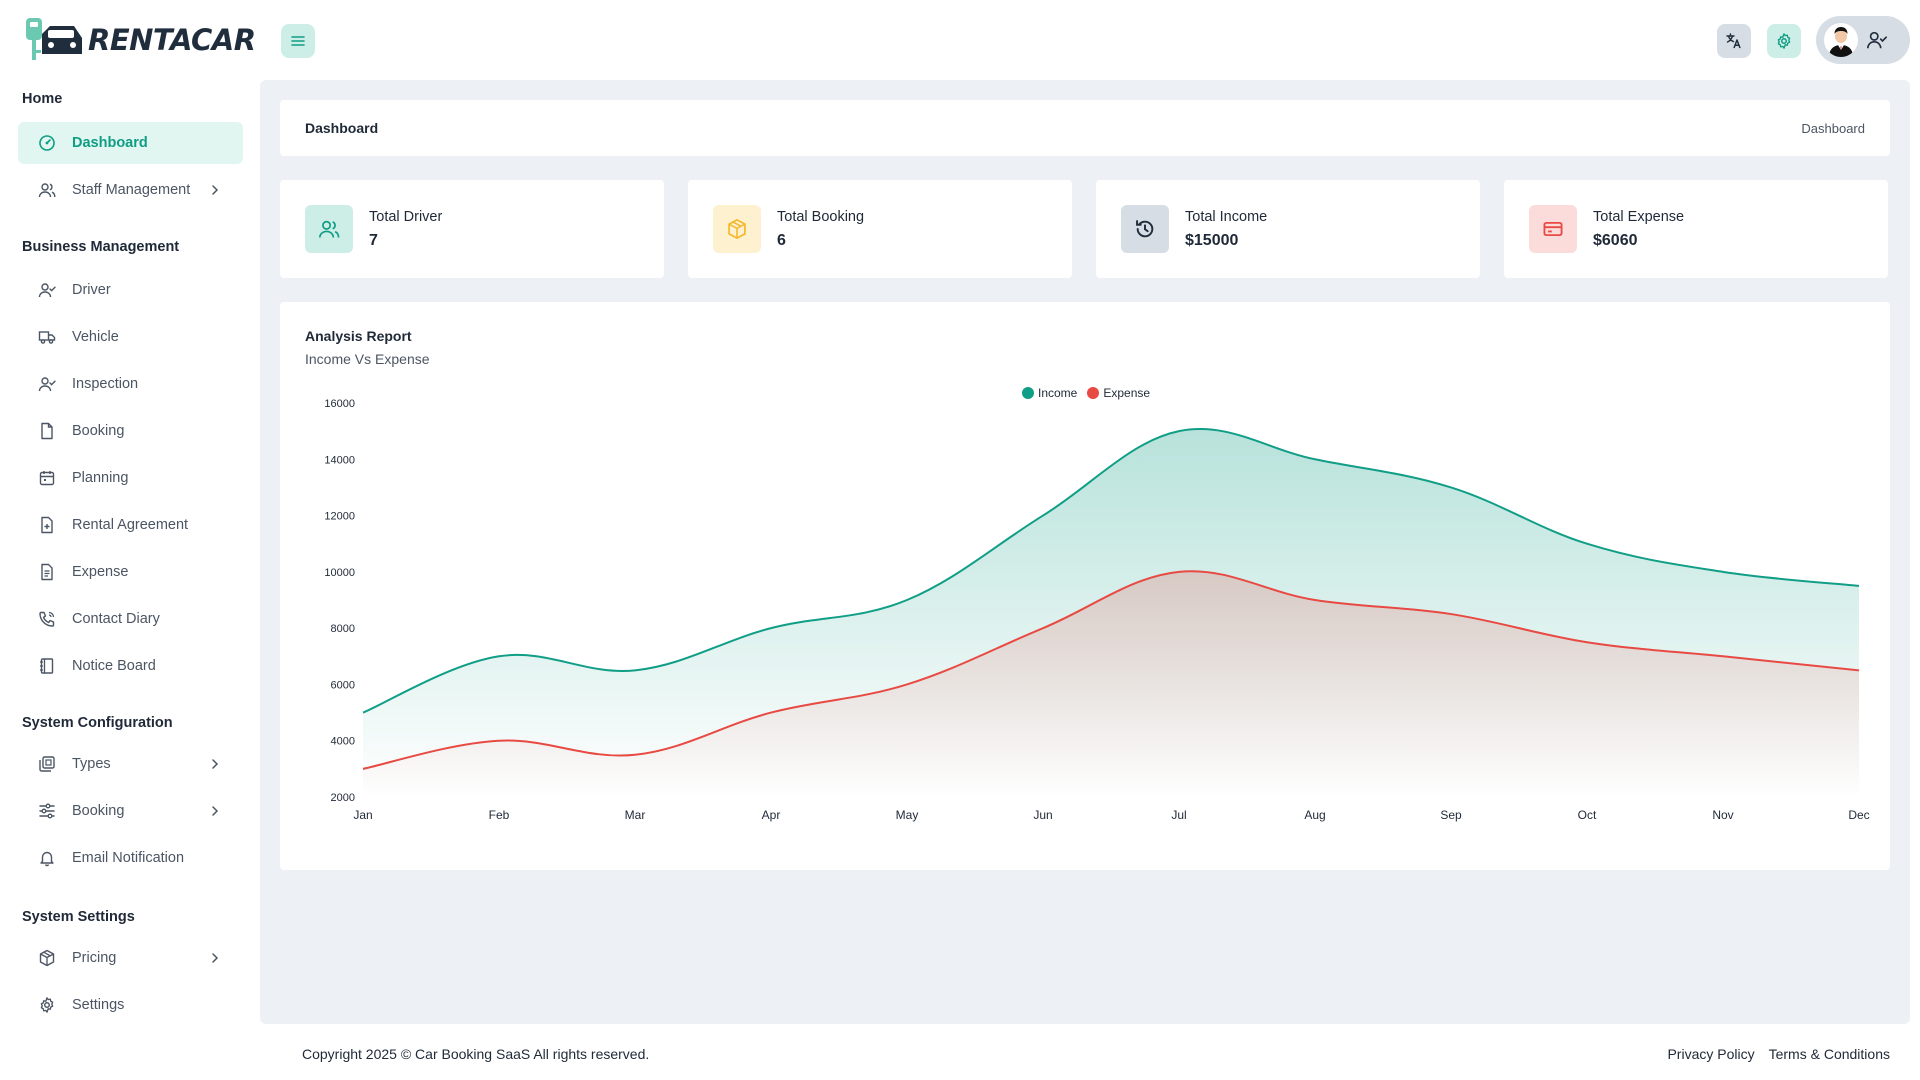 The width and height of the screenshot is (1920, 1080). What do you see at coordinates (1734, 41) in the screenshot?
I see `language-button` at bounding box center [1734, 41].